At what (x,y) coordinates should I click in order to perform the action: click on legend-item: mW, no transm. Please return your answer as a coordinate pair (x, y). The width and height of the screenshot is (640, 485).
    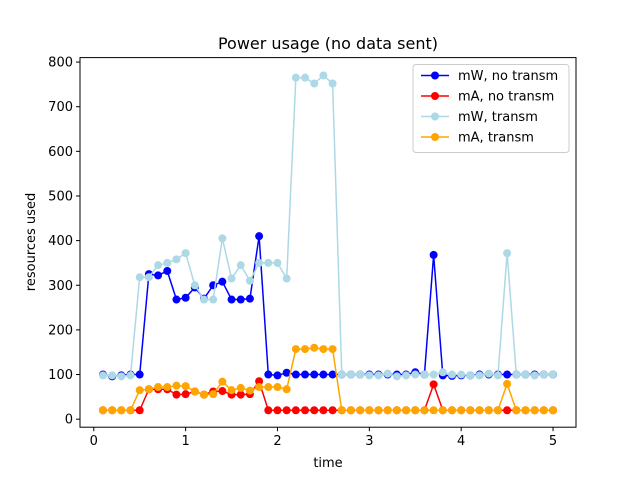
    Looking at the image, I should click on (489, 76).